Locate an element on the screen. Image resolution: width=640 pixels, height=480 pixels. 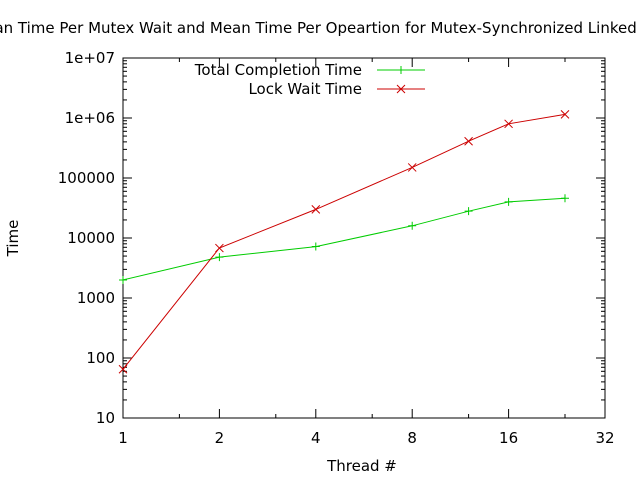
legend-label: Lock Wait Time is located at coordinates (305, 89).